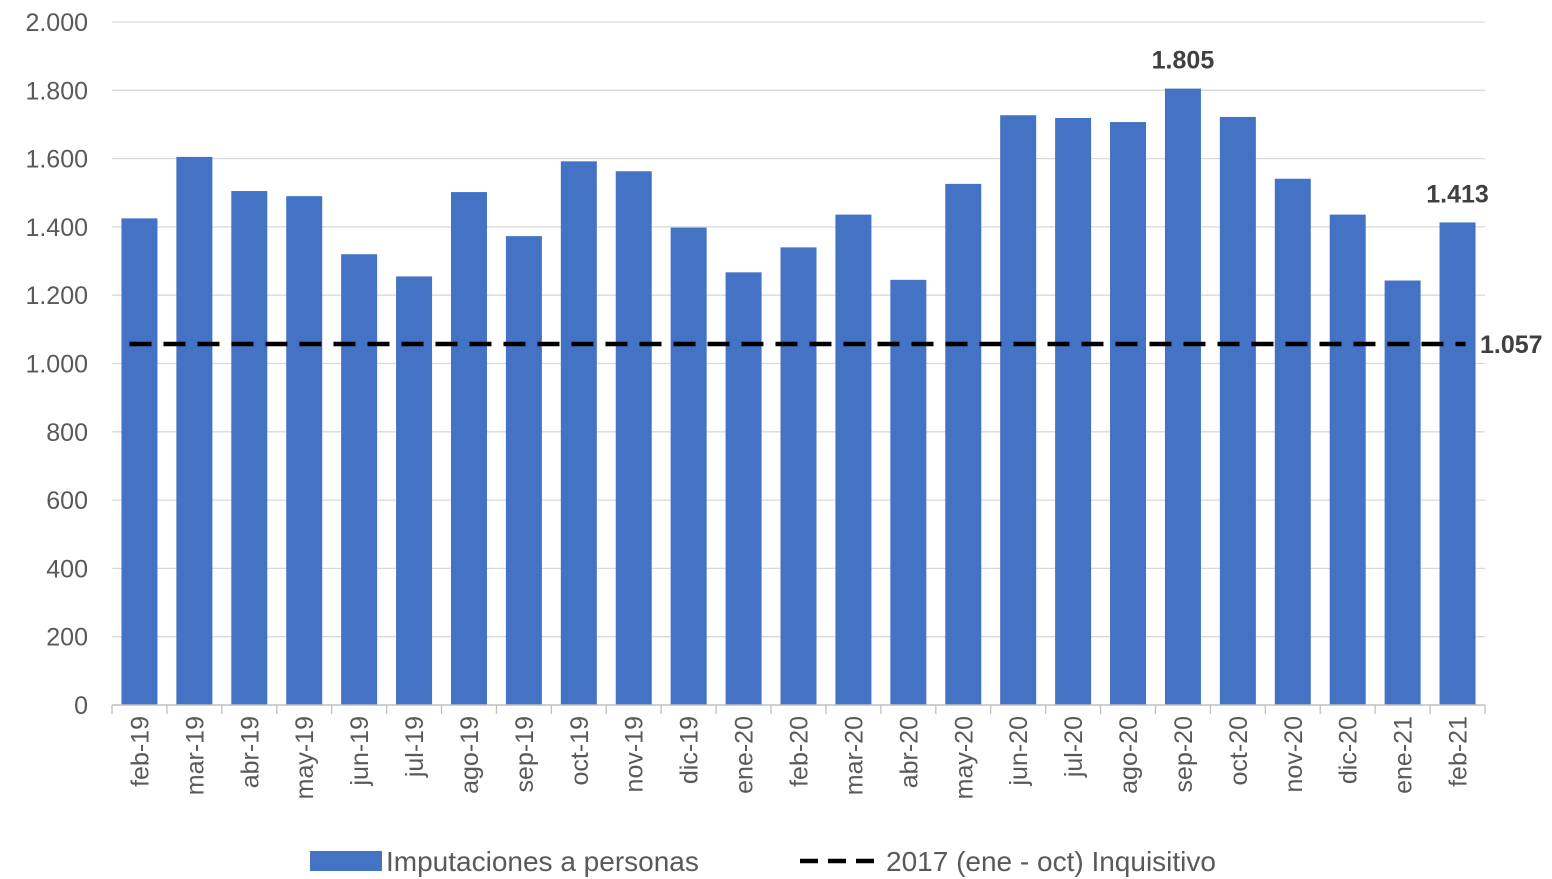 The width and height of the screenshot is (1552, 879). I want to click on x-tick-label: feb-20, so click(800, 751).